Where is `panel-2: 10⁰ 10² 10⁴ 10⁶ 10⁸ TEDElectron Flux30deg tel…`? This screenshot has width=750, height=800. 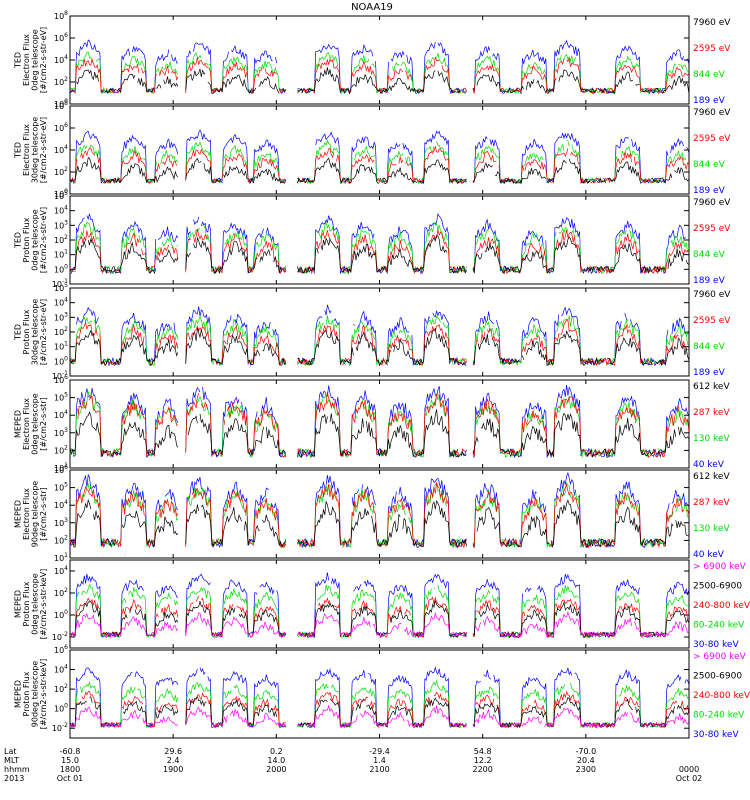 panel-2: 10⁰ 10² 10⁴ 10⁶ 10⁸ TEDElectron Flux30deg tel… is located at coordinates (372, 149).